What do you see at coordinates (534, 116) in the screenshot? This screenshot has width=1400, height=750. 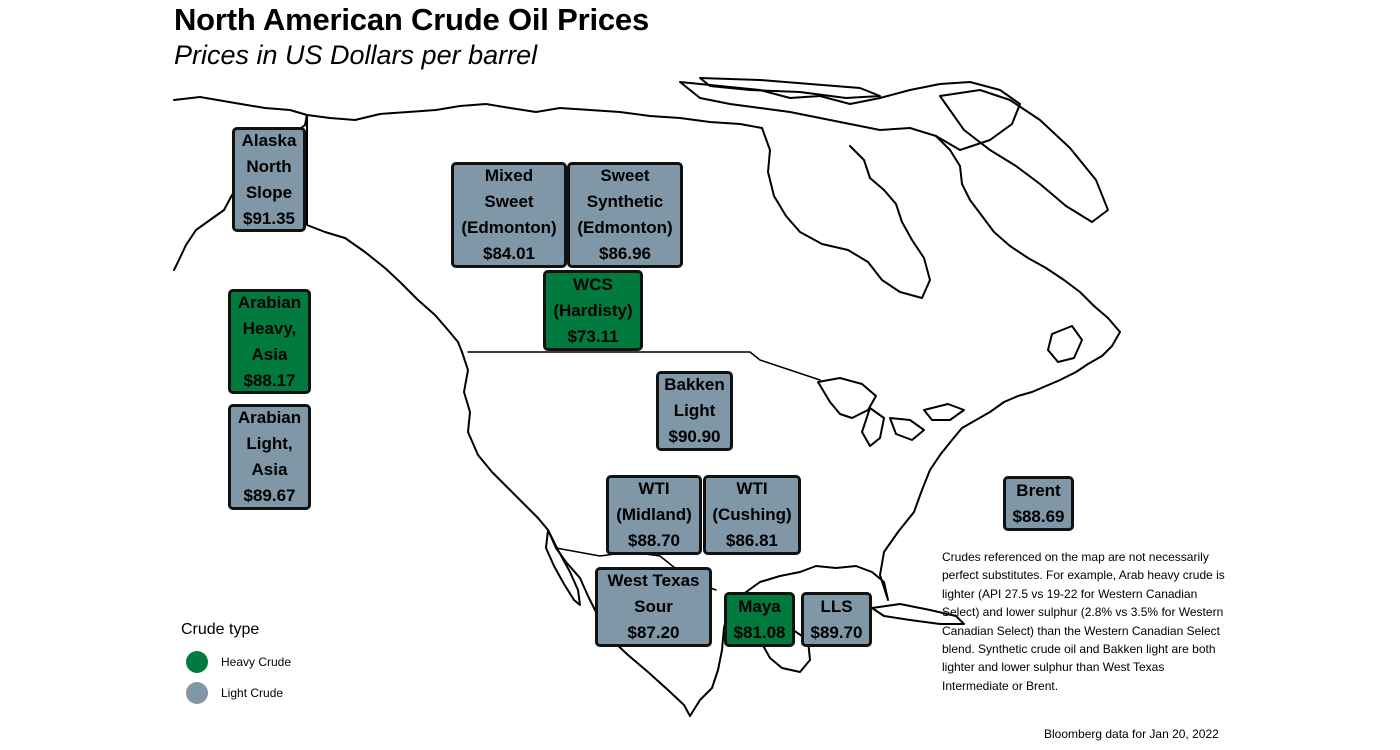 I see `arctic-coastline` at bounding box center [534, 116].